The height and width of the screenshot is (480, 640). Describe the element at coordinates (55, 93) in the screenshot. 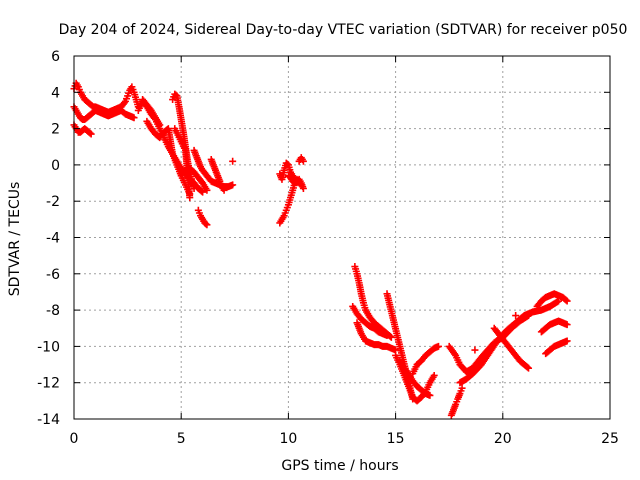

I see `y-tick-label: 4` at that location.